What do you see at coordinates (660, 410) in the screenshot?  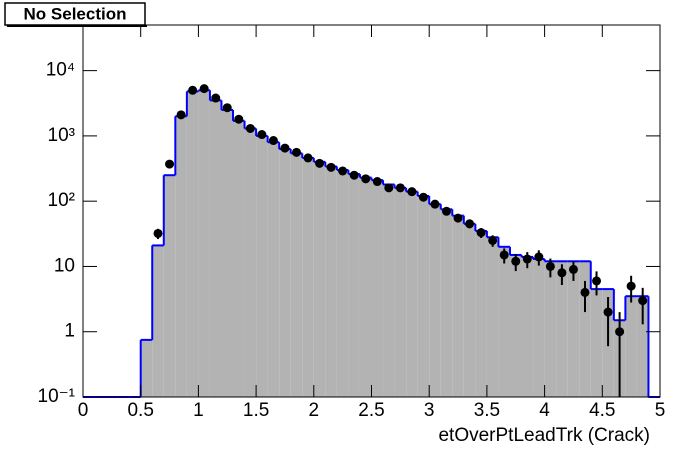 I see `x-tick-label: 5` at bounding box center [660, 410].